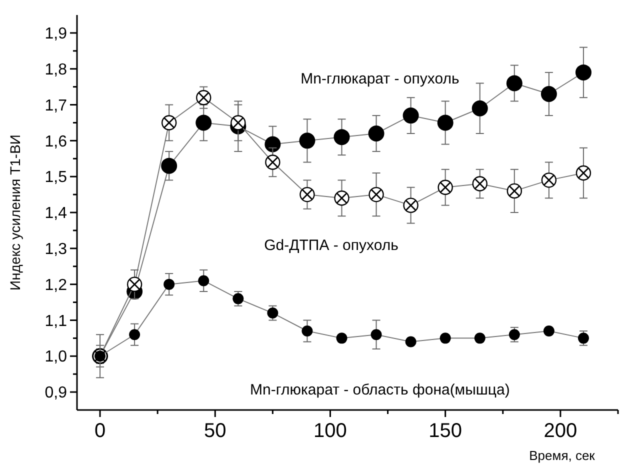 This screenshot has height=468, width=622. Describe the element at coordinates (56, 321) in the screenshot. I see `y-tick-label: 1,1` at that location.